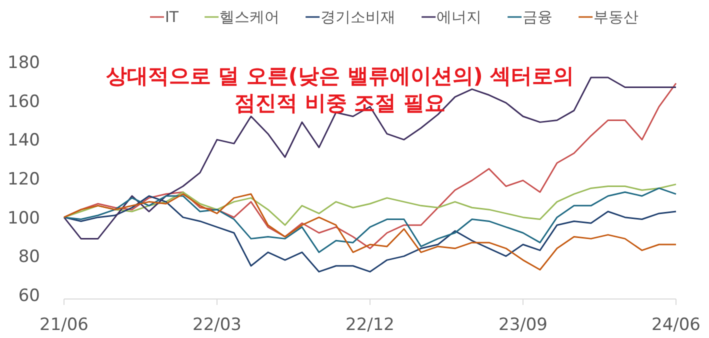 This screenshot has height=338, width=709. Describe the element at coordinates (537, 17) in the screenshot. I see `legend-label: 금융` at that location.